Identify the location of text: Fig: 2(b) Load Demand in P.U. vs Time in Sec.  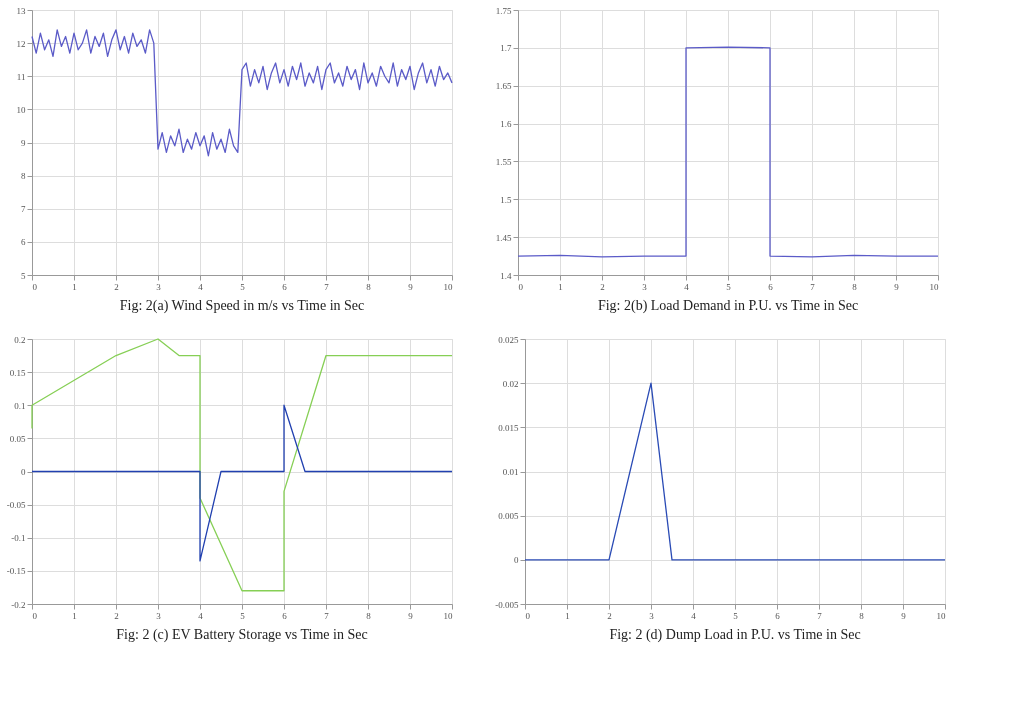
(728, 306).